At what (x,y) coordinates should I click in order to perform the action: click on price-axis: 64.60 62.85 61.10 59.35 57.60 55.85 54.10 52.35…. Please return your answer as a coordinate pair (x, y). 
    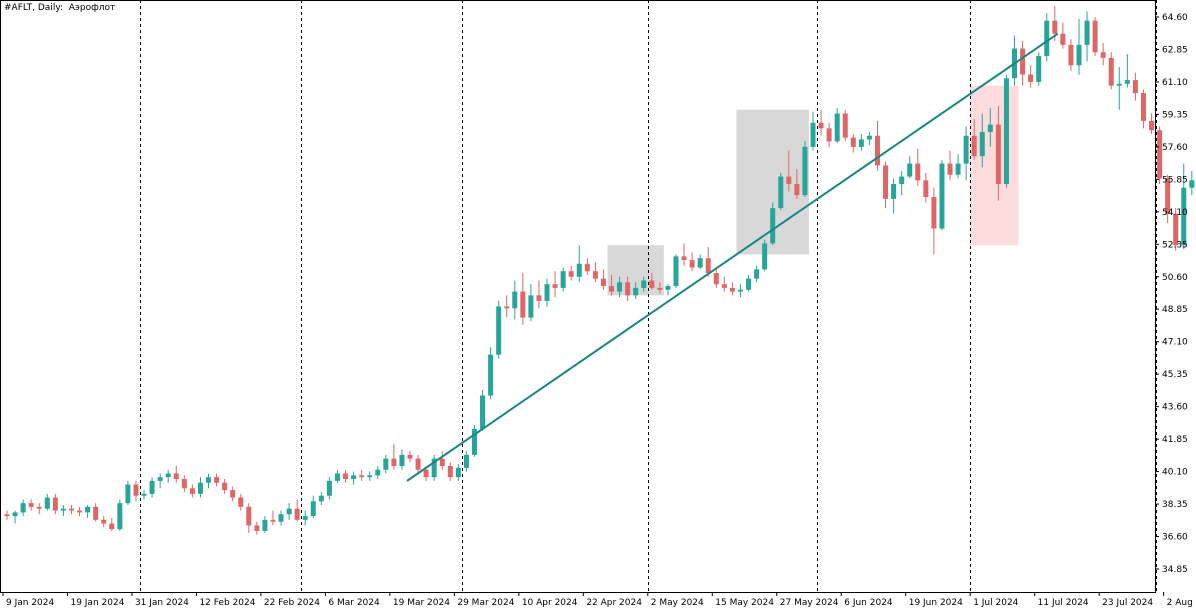
    Looking at the image, I should click on (1171, 294).